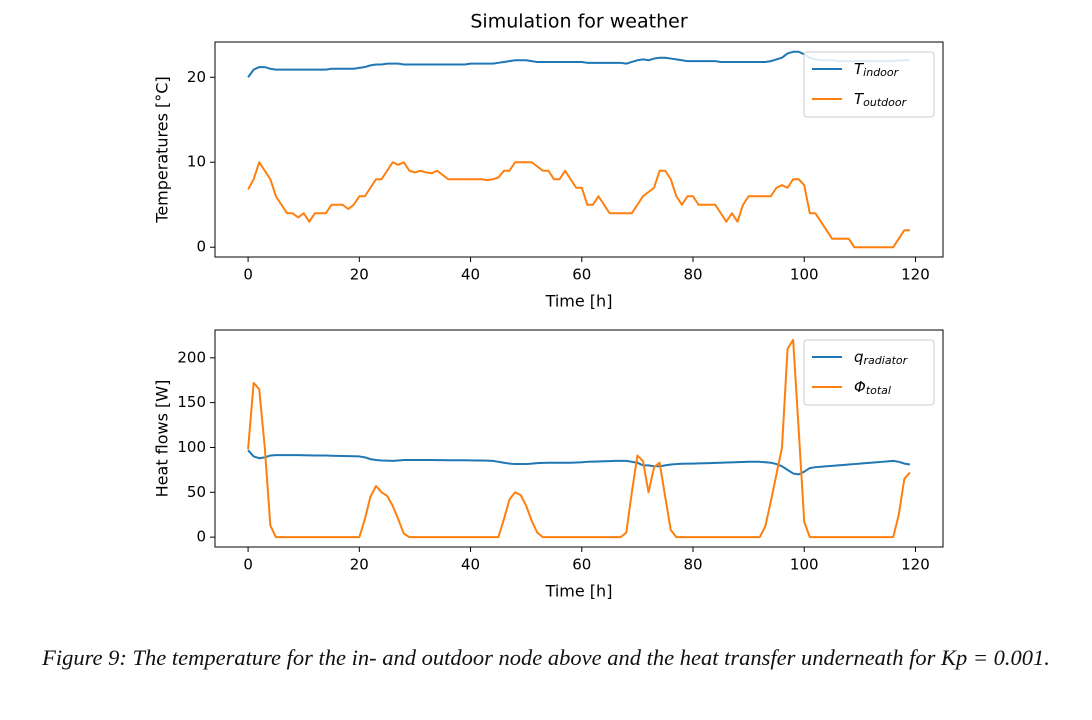 This screenshot has width=1092, height=720. I want to click on legend-name: q, so click(859, 357).